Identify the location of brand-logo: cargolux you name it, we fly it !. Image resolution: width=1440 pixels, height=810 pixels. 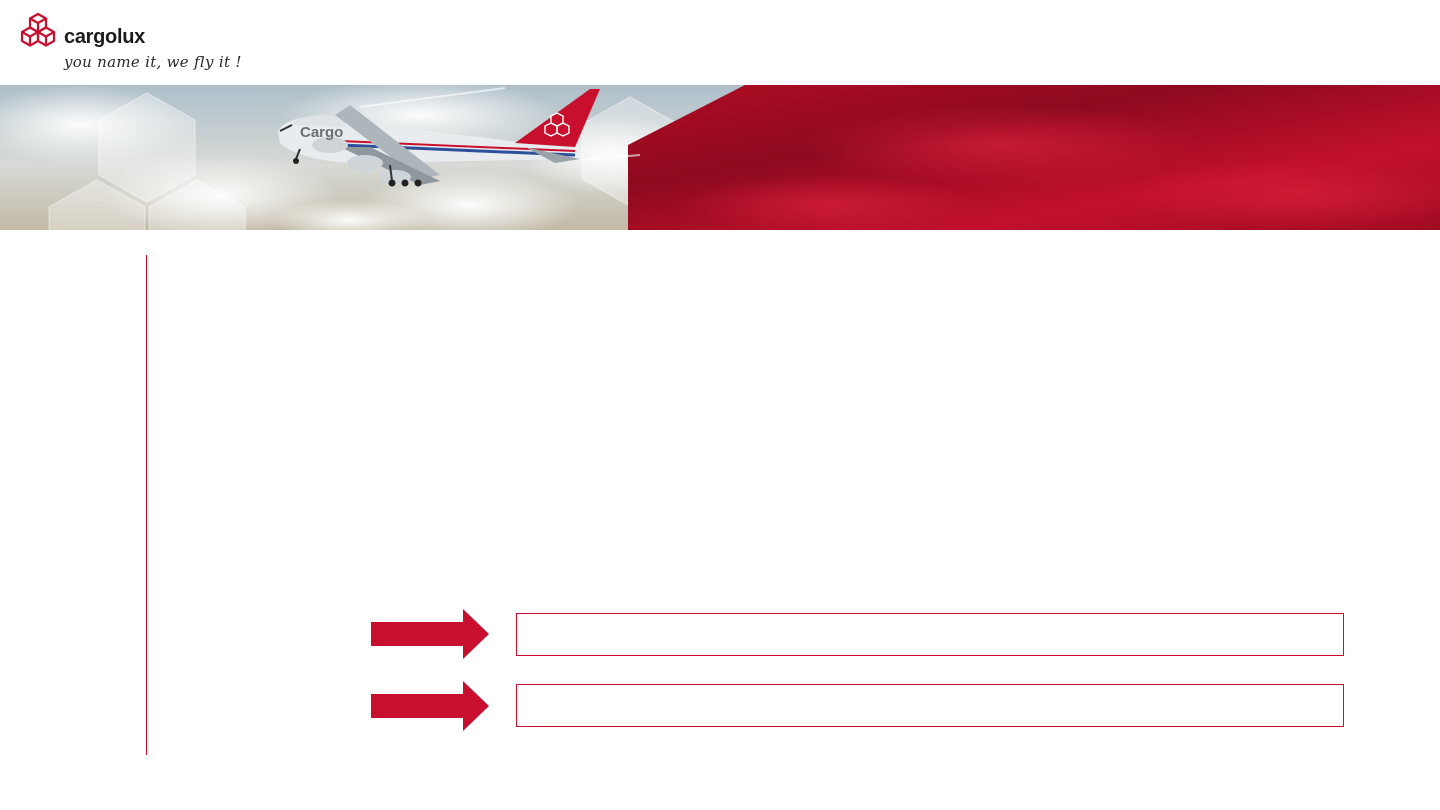
(133, 45).